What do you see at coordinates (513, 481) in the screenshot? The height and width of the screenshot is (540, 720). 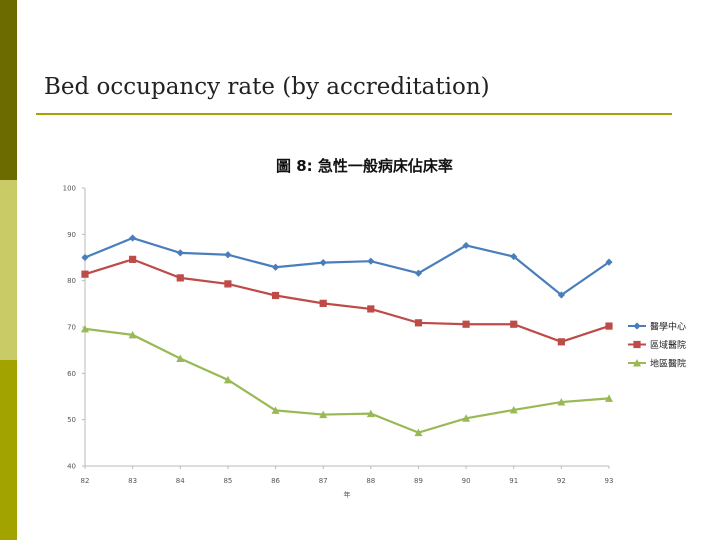 I see `x-tick-label: 91` at bounding box center [513, 481].